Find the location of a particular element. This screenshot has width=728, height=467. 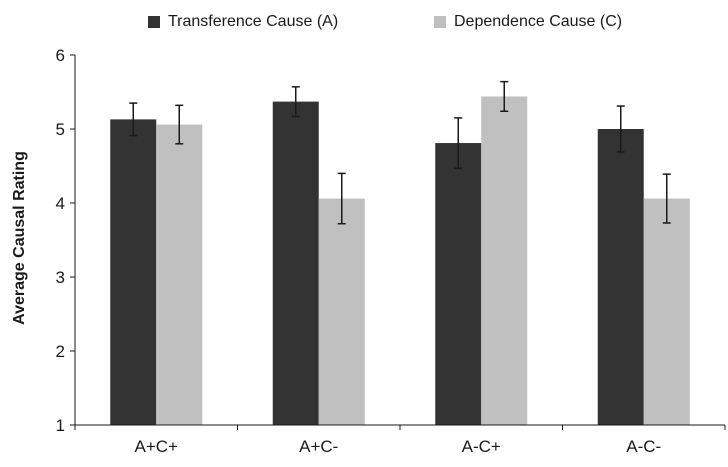

y-tick-label: 1 is located at coordinates (60, 425).